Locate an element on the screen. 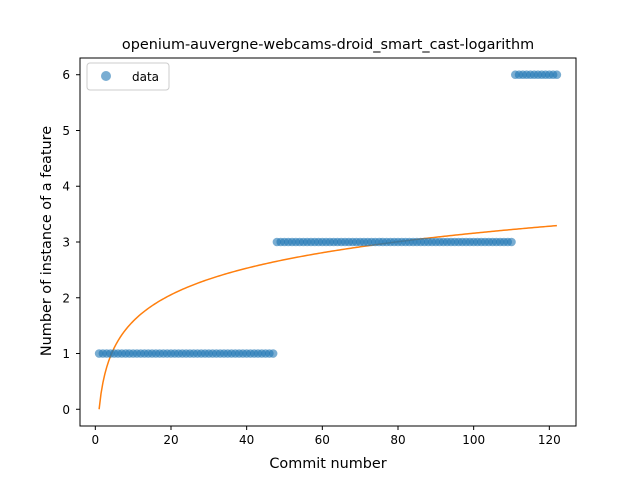 The image size is (640, 480). x-tick-label: 80 is located at coordinates (397, 440).